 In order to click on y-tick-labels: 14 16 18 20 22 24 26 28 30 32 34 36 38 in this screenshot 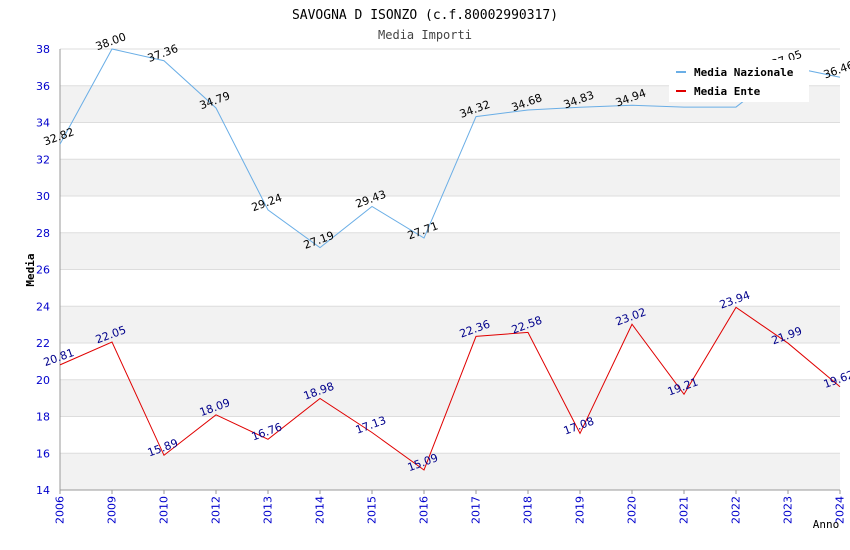, I will do `click(43, 270)`.